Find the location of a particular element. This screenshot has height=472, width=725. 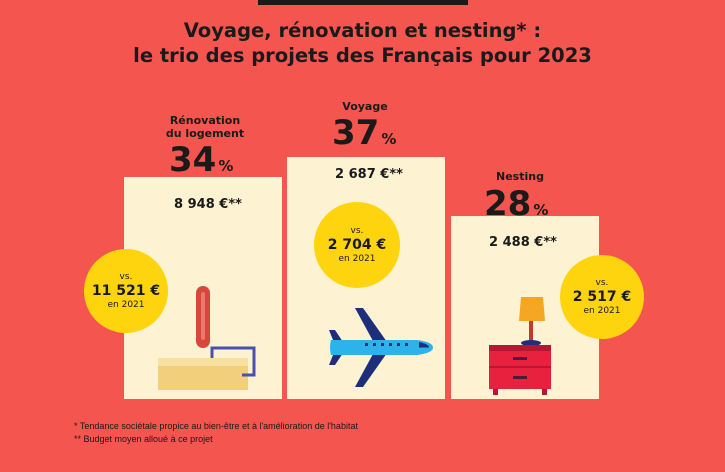

category-label-nesting: Nesting is located at coordinates (520, 176).